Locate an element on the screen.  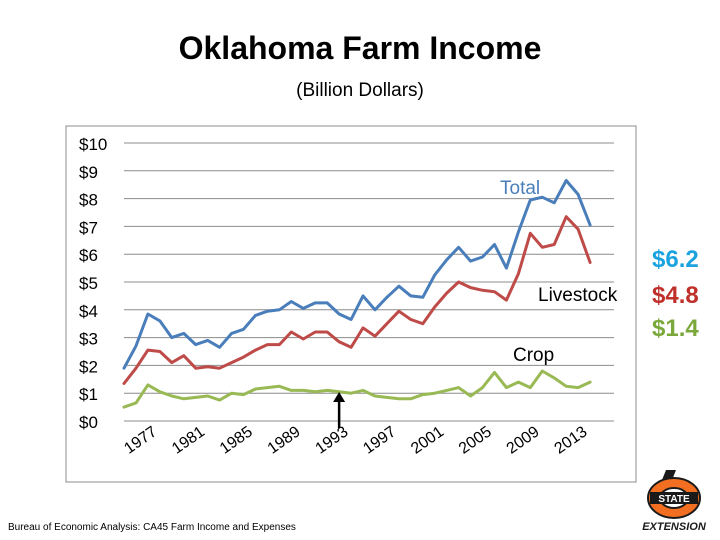
chart-subtitle: (Billion Dollars) is located at coordinates (360, 90).